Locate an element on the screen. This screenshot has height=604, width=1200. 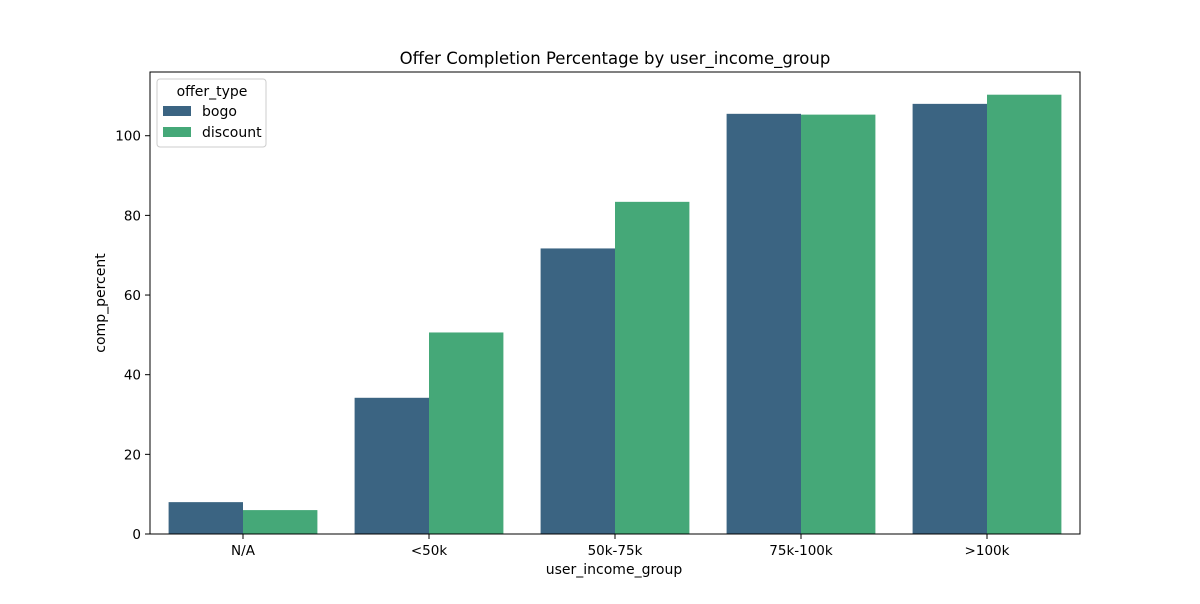
y-axis-ticks: 0 20 40 60 80 100 is located at coordinates (132, 336).